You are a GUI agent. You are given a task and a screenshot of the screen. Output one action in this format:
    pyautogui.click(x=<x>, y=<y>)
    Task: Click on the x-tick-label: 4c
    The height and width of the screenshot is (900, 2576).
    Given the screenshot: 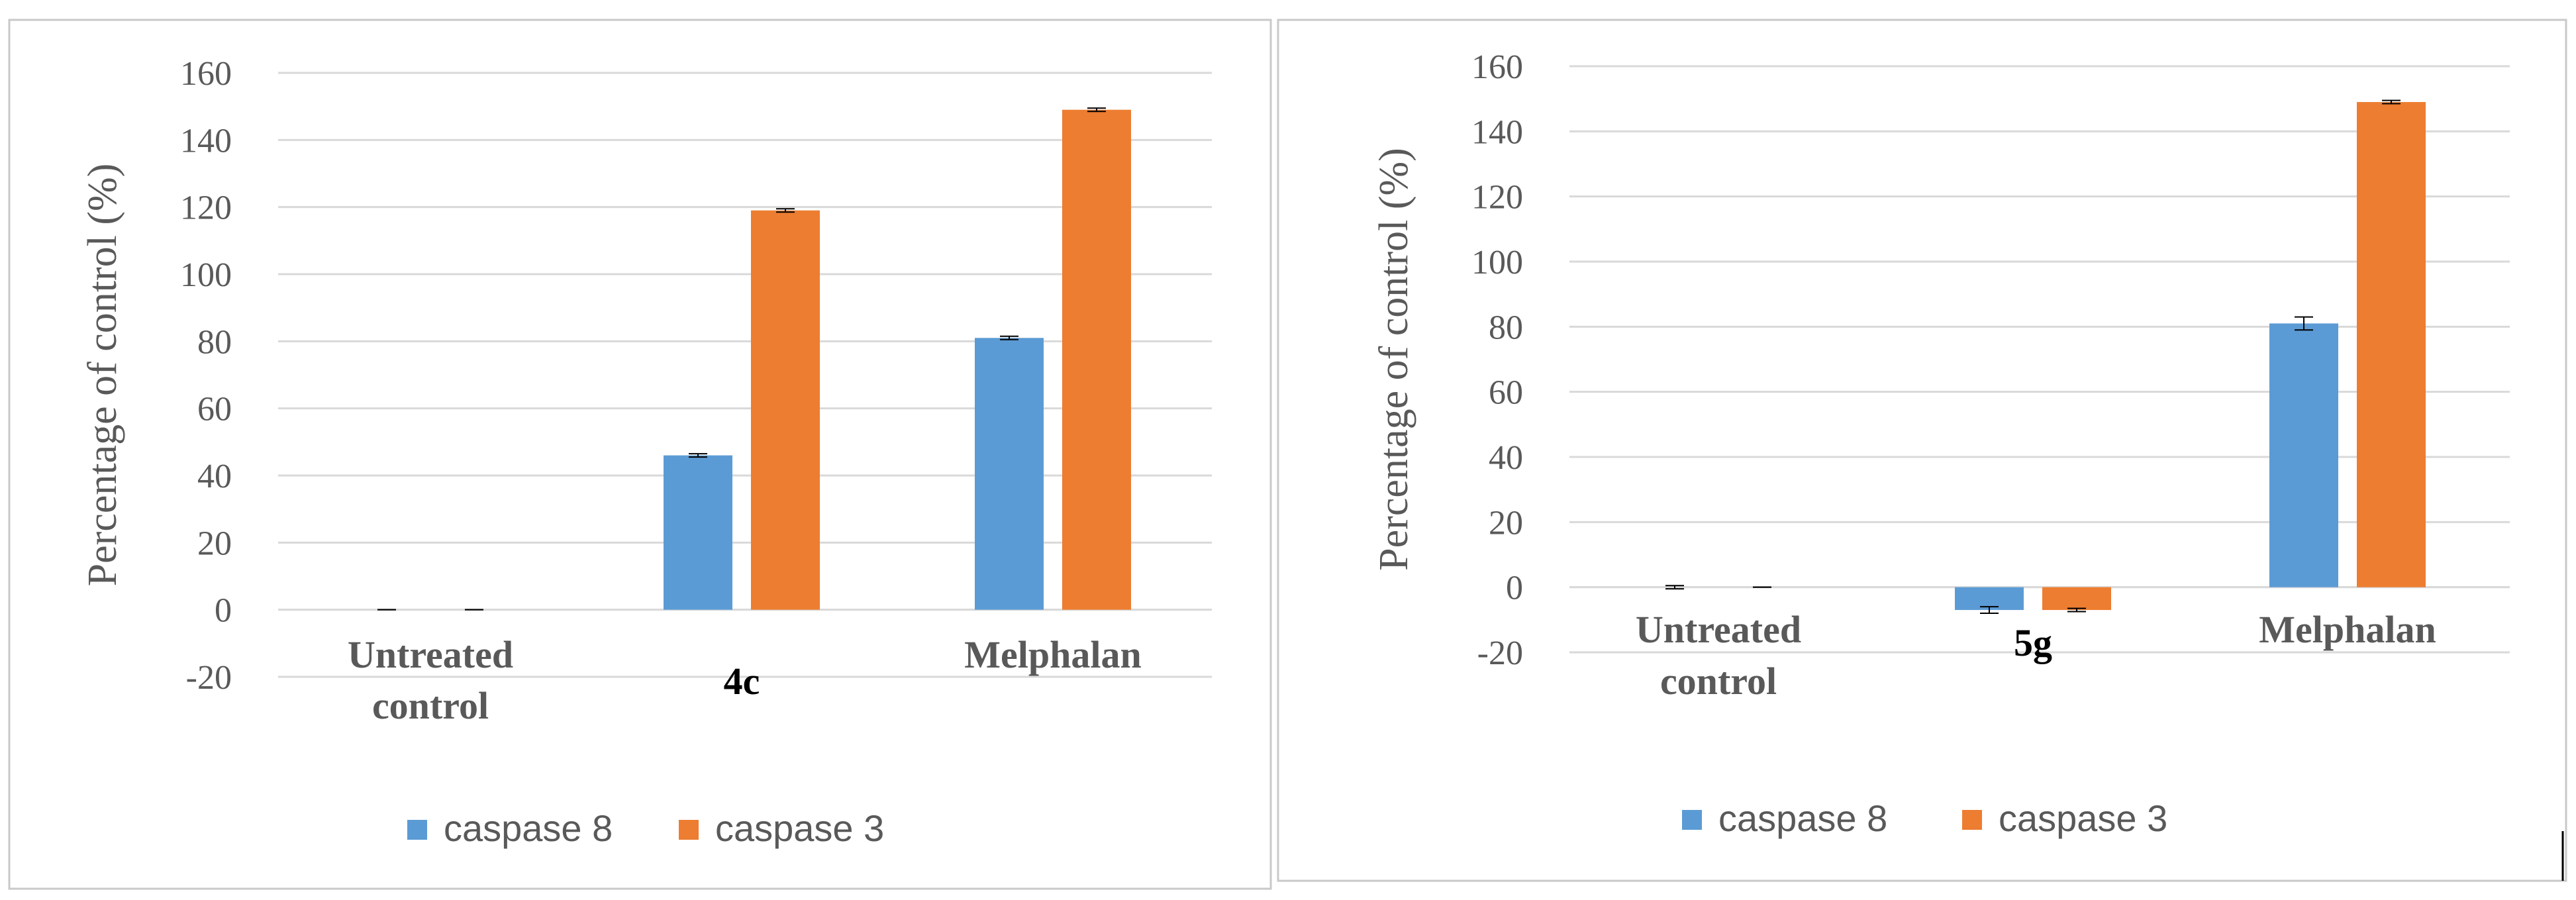 What is the action you would take?
    pyautogui.click(x=742, y=682)
    